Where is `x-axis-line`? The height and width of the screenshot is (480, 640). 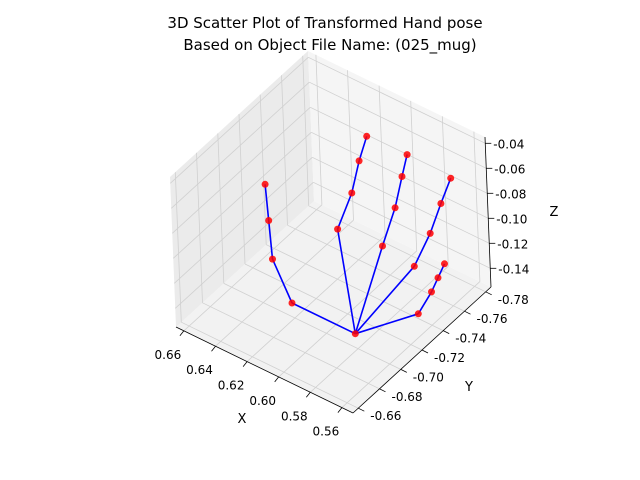 x-axis-line is located at coordinates (264, 370).